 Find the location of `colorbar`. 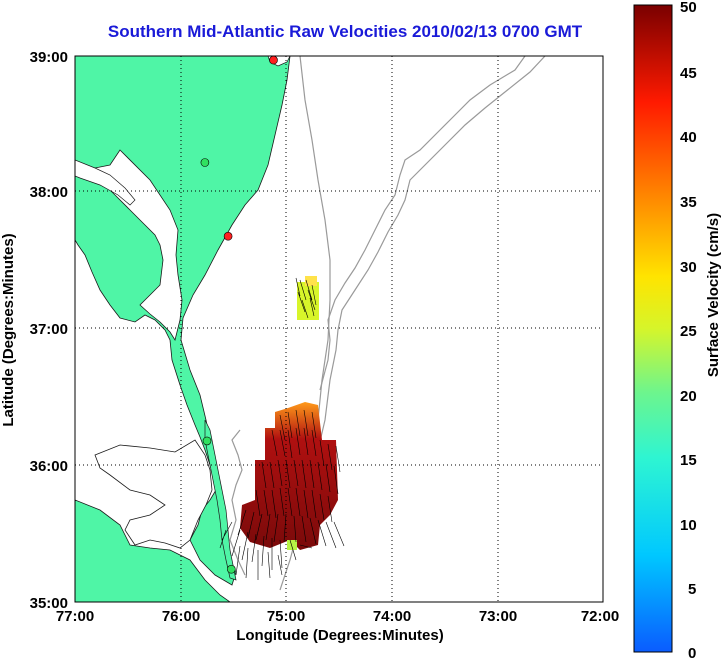

colorbar is located at coordinates (653, 328).